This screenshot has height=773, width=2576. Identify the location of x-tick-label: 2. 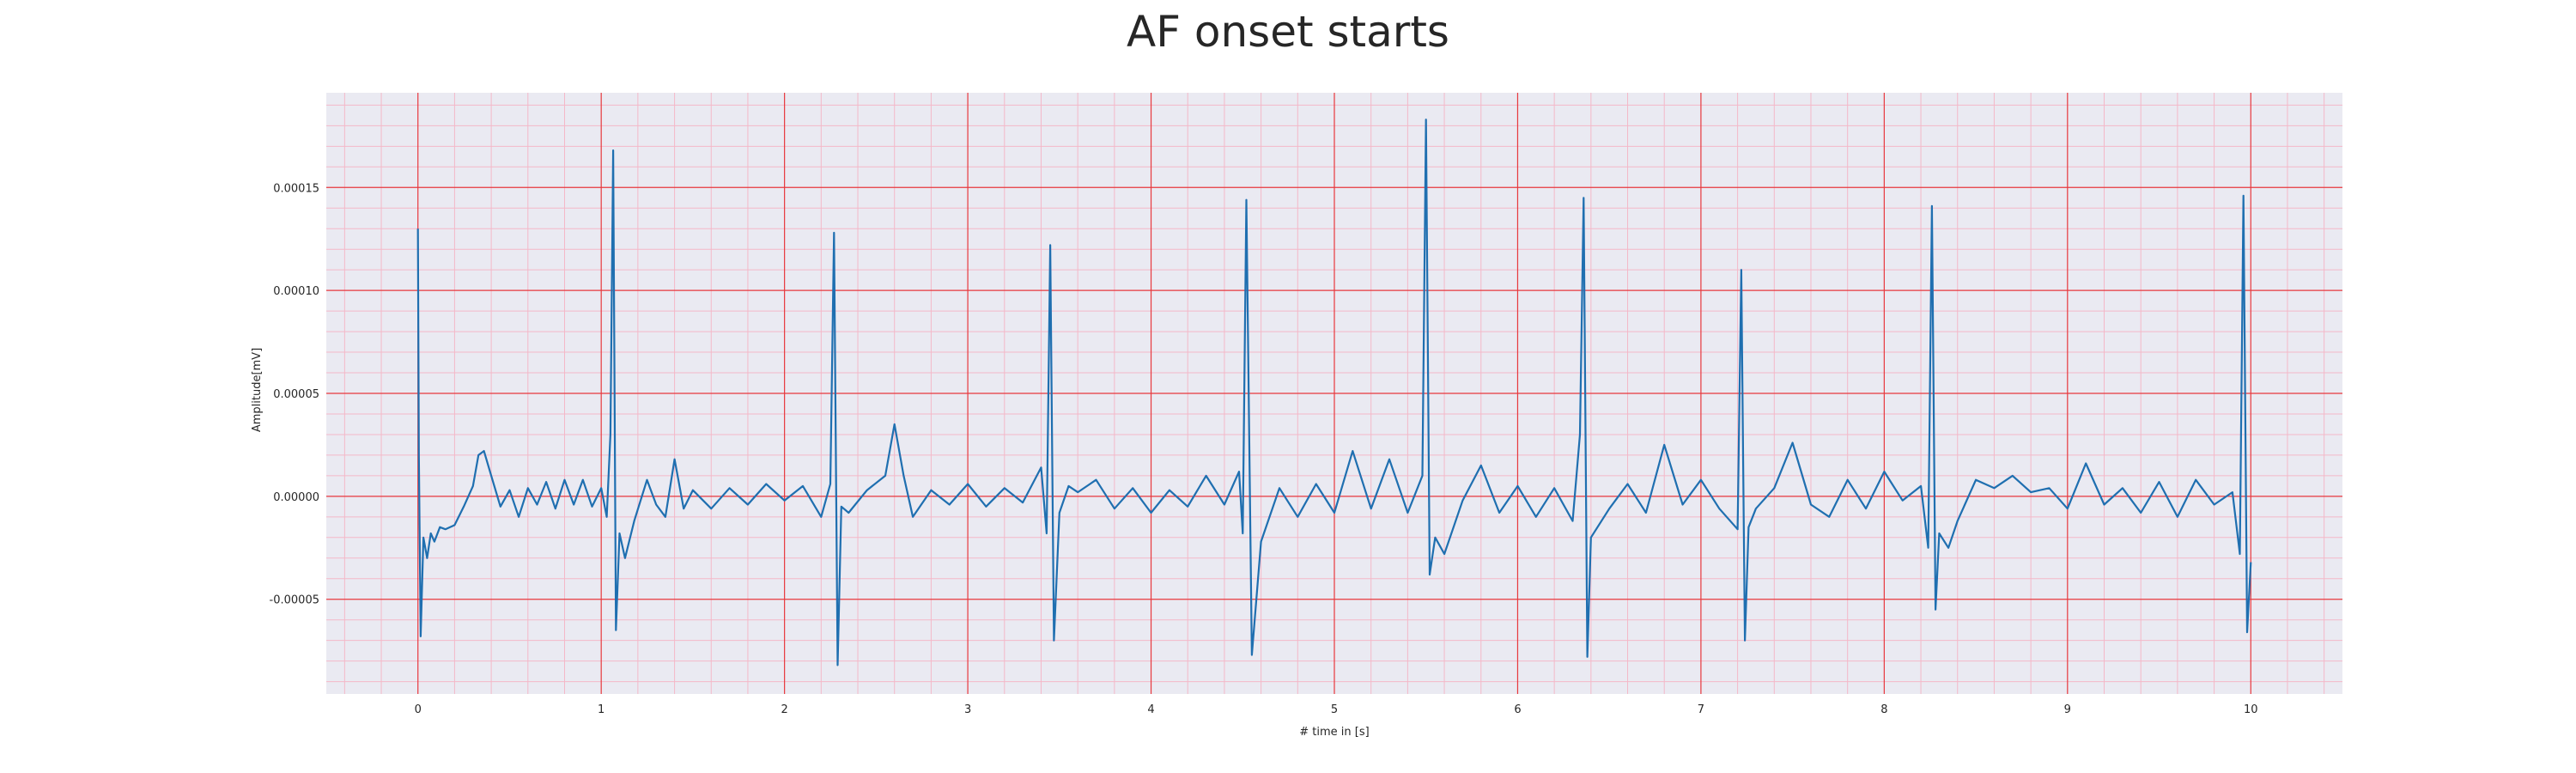
(784, 709).